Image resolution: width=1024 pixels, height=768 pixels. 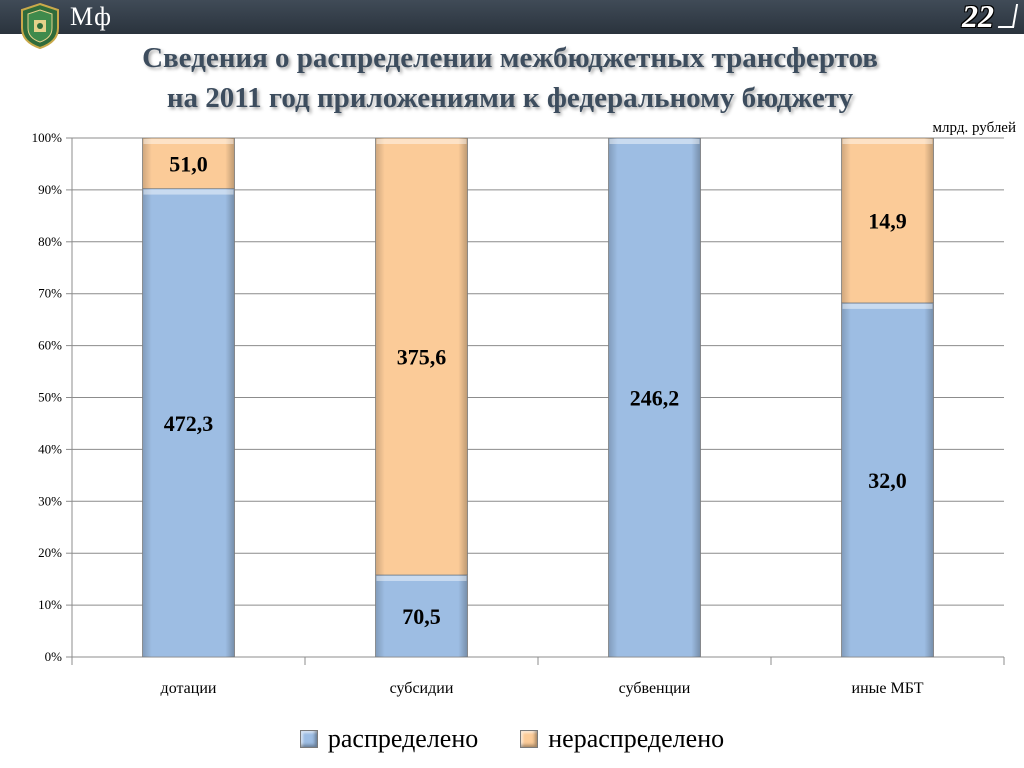 I want to click on y-tick-label: 80%, so click(x=50, y=241).